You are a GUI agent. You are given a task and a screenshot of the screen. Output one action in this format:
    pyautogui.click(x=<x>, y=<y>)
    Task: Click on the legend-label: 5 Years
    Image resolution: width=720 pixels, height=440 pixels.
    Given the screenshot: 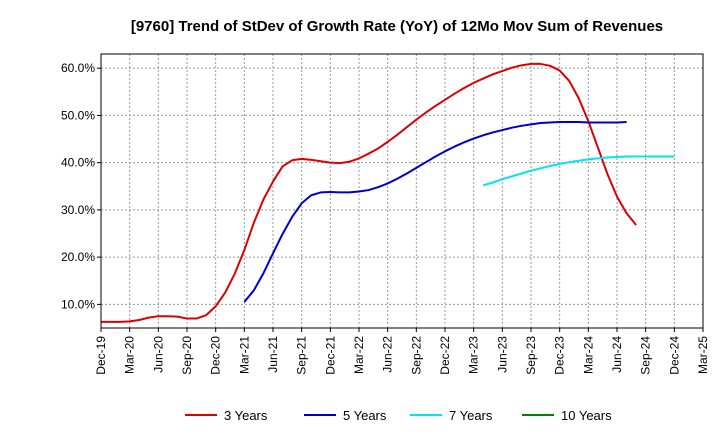 What is the action you would take?
    pyautogui.click(x=365, y=415)
    